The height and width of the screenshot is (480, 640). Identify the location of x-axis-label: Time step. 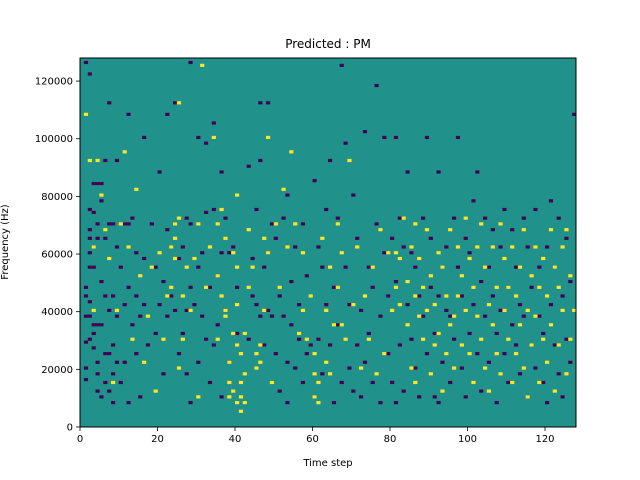
(327, 463).